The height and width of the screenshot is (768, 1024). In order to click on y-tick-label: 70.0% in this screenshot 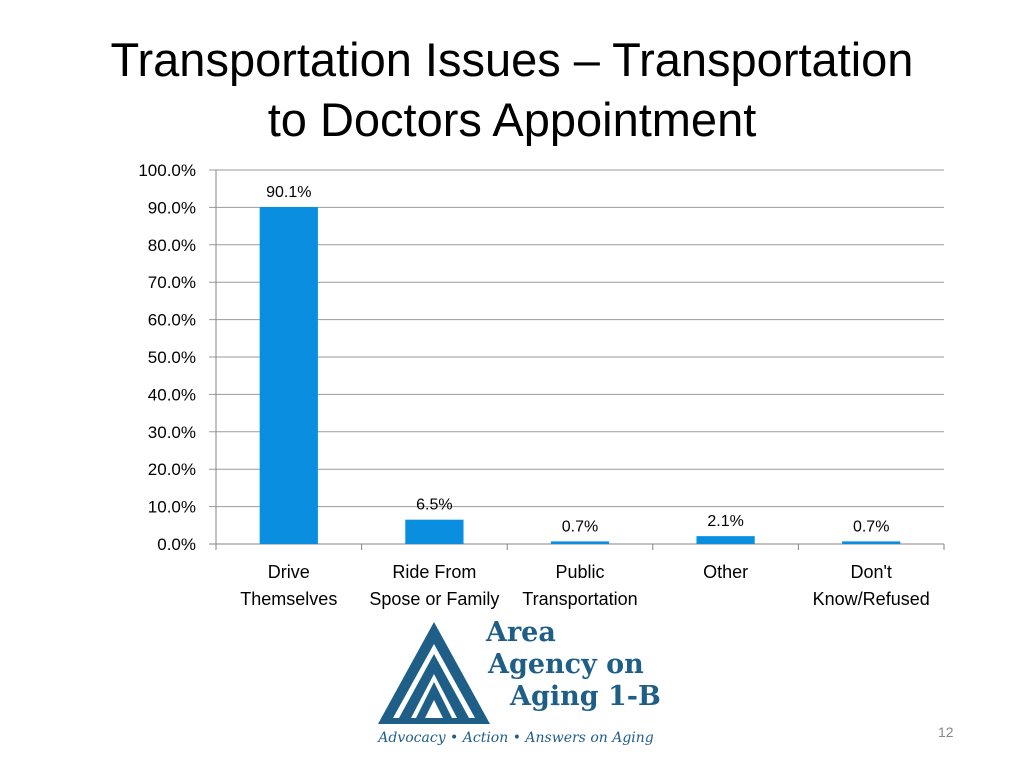, I will do `click(172, 282)`.